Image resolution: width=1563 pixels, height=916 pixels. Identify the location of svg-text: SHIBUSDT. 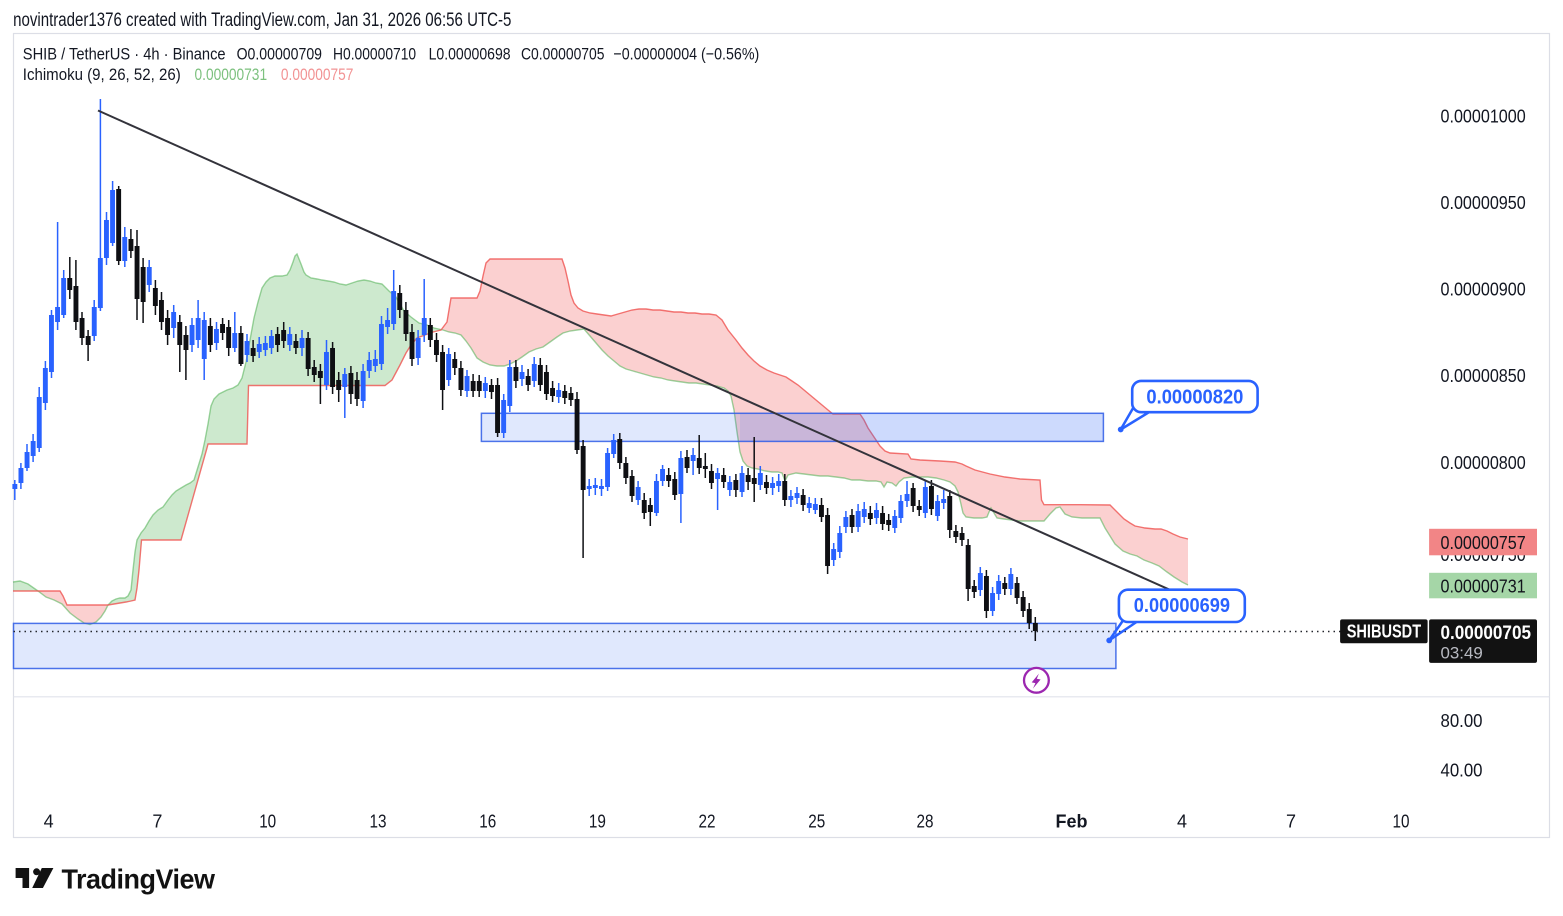
(1384, 632).